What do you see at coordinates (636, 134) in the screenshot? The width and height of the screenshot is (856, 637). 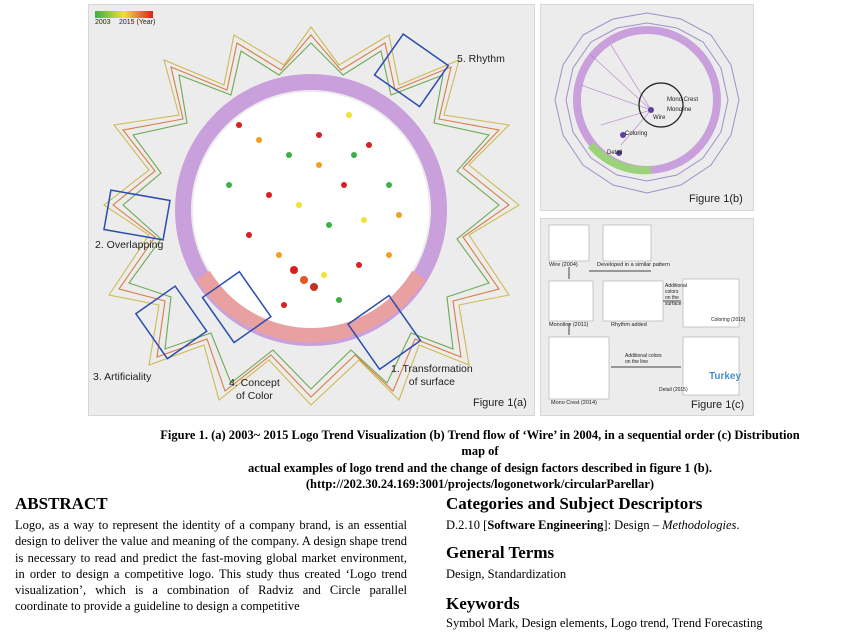 I see `node-label-coloring: Coloring` at bounding box center [636, 134].